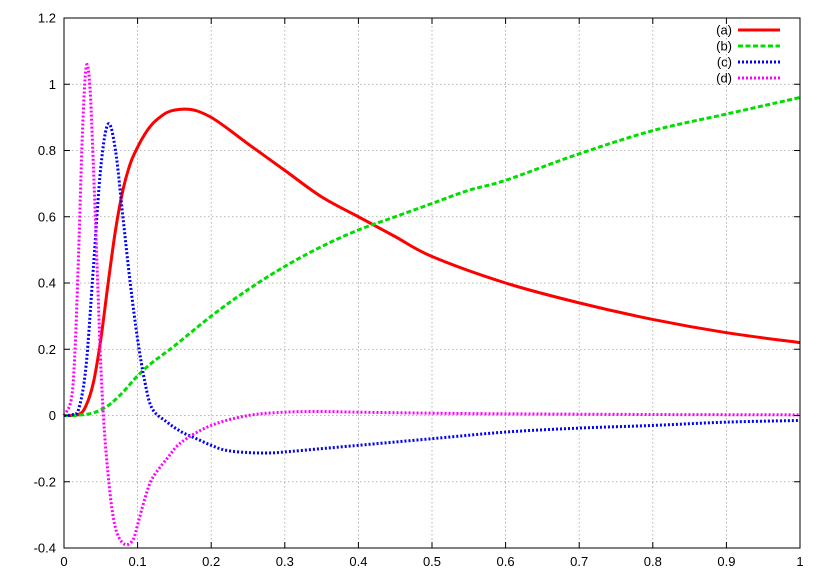 The width and height of the screenshot is (830, 581). I want to click on x-tick-label: 0.7, so click(579, 561).